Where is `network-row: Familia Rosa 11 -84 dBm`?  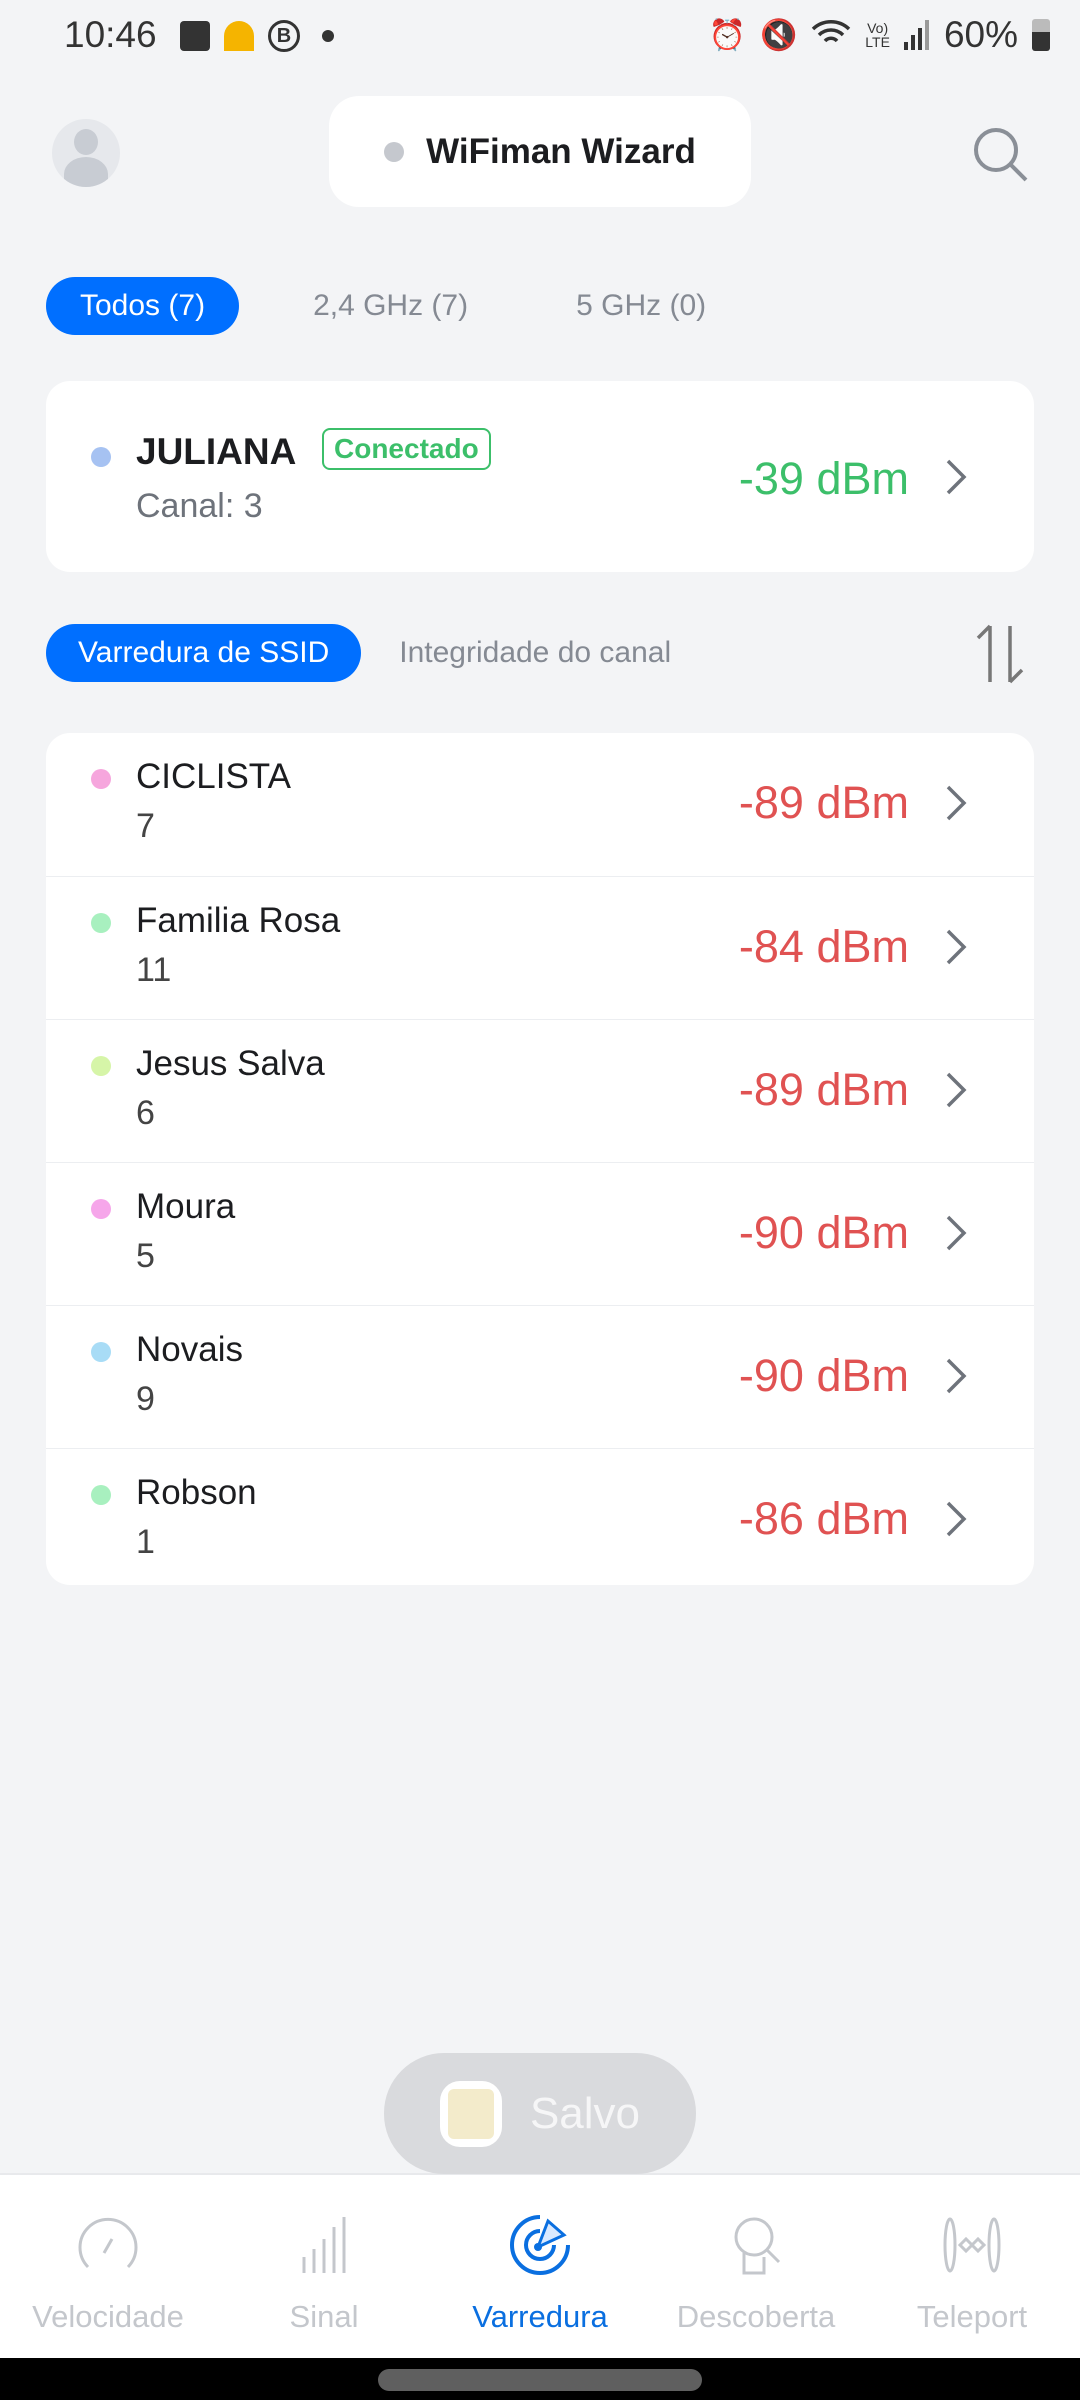
network-row: Familia Rosa 11 -84 dBm is located at coordinates (540, 947).